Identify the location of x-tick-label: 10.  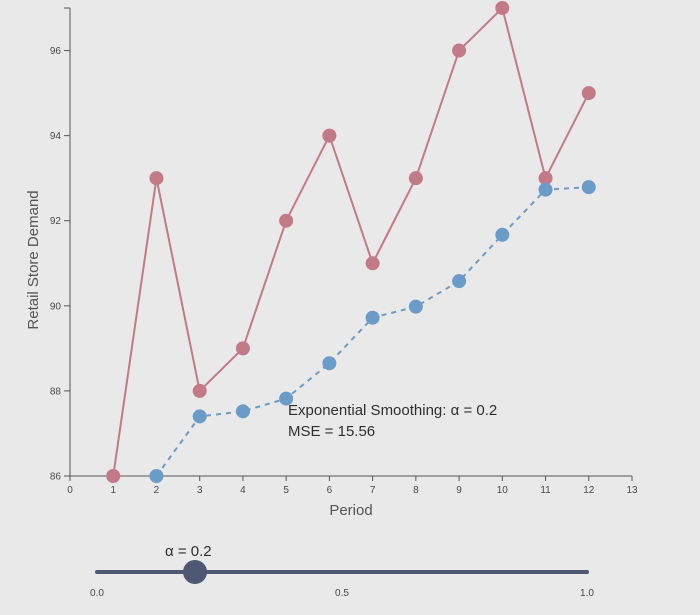
(503, 490).